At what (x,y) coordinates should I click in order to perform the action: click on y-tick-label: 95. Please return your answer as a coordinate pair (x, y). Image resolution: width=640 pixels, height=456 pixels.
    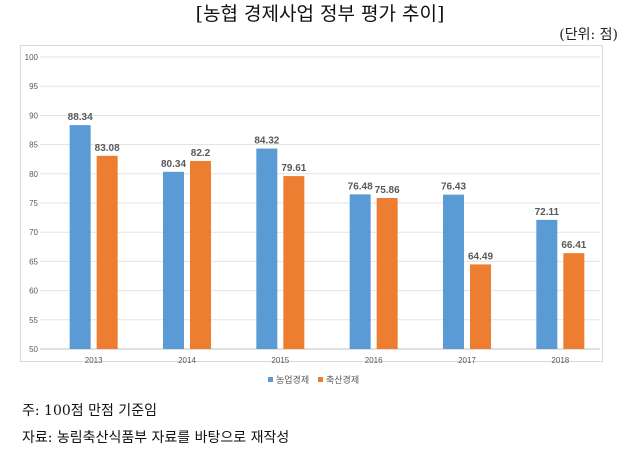
    Looking at the image, I should click on (33, 86).